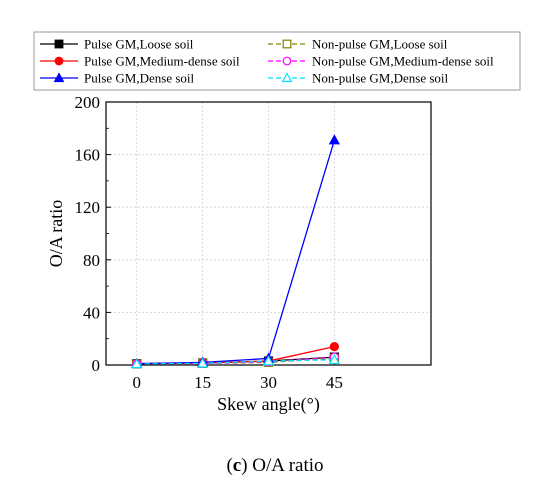 This screenshot has height=486, width=550. What do you see at coordinates (202, 382) in the screenshot?
I see `x-tick-label: 15` at bounding box center [202, 382].